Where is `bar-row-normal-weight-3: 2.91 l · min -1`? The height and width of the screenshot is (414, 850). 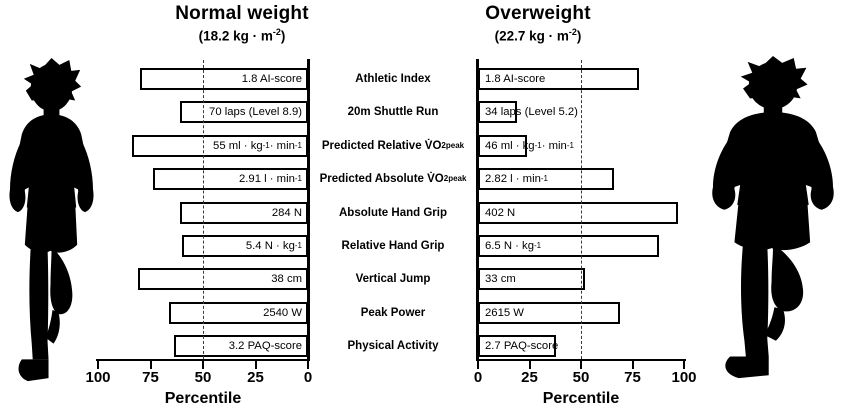
bar-row-normal-weight-3: 2.91 l · min -1 is located at coordinates (203, 179).